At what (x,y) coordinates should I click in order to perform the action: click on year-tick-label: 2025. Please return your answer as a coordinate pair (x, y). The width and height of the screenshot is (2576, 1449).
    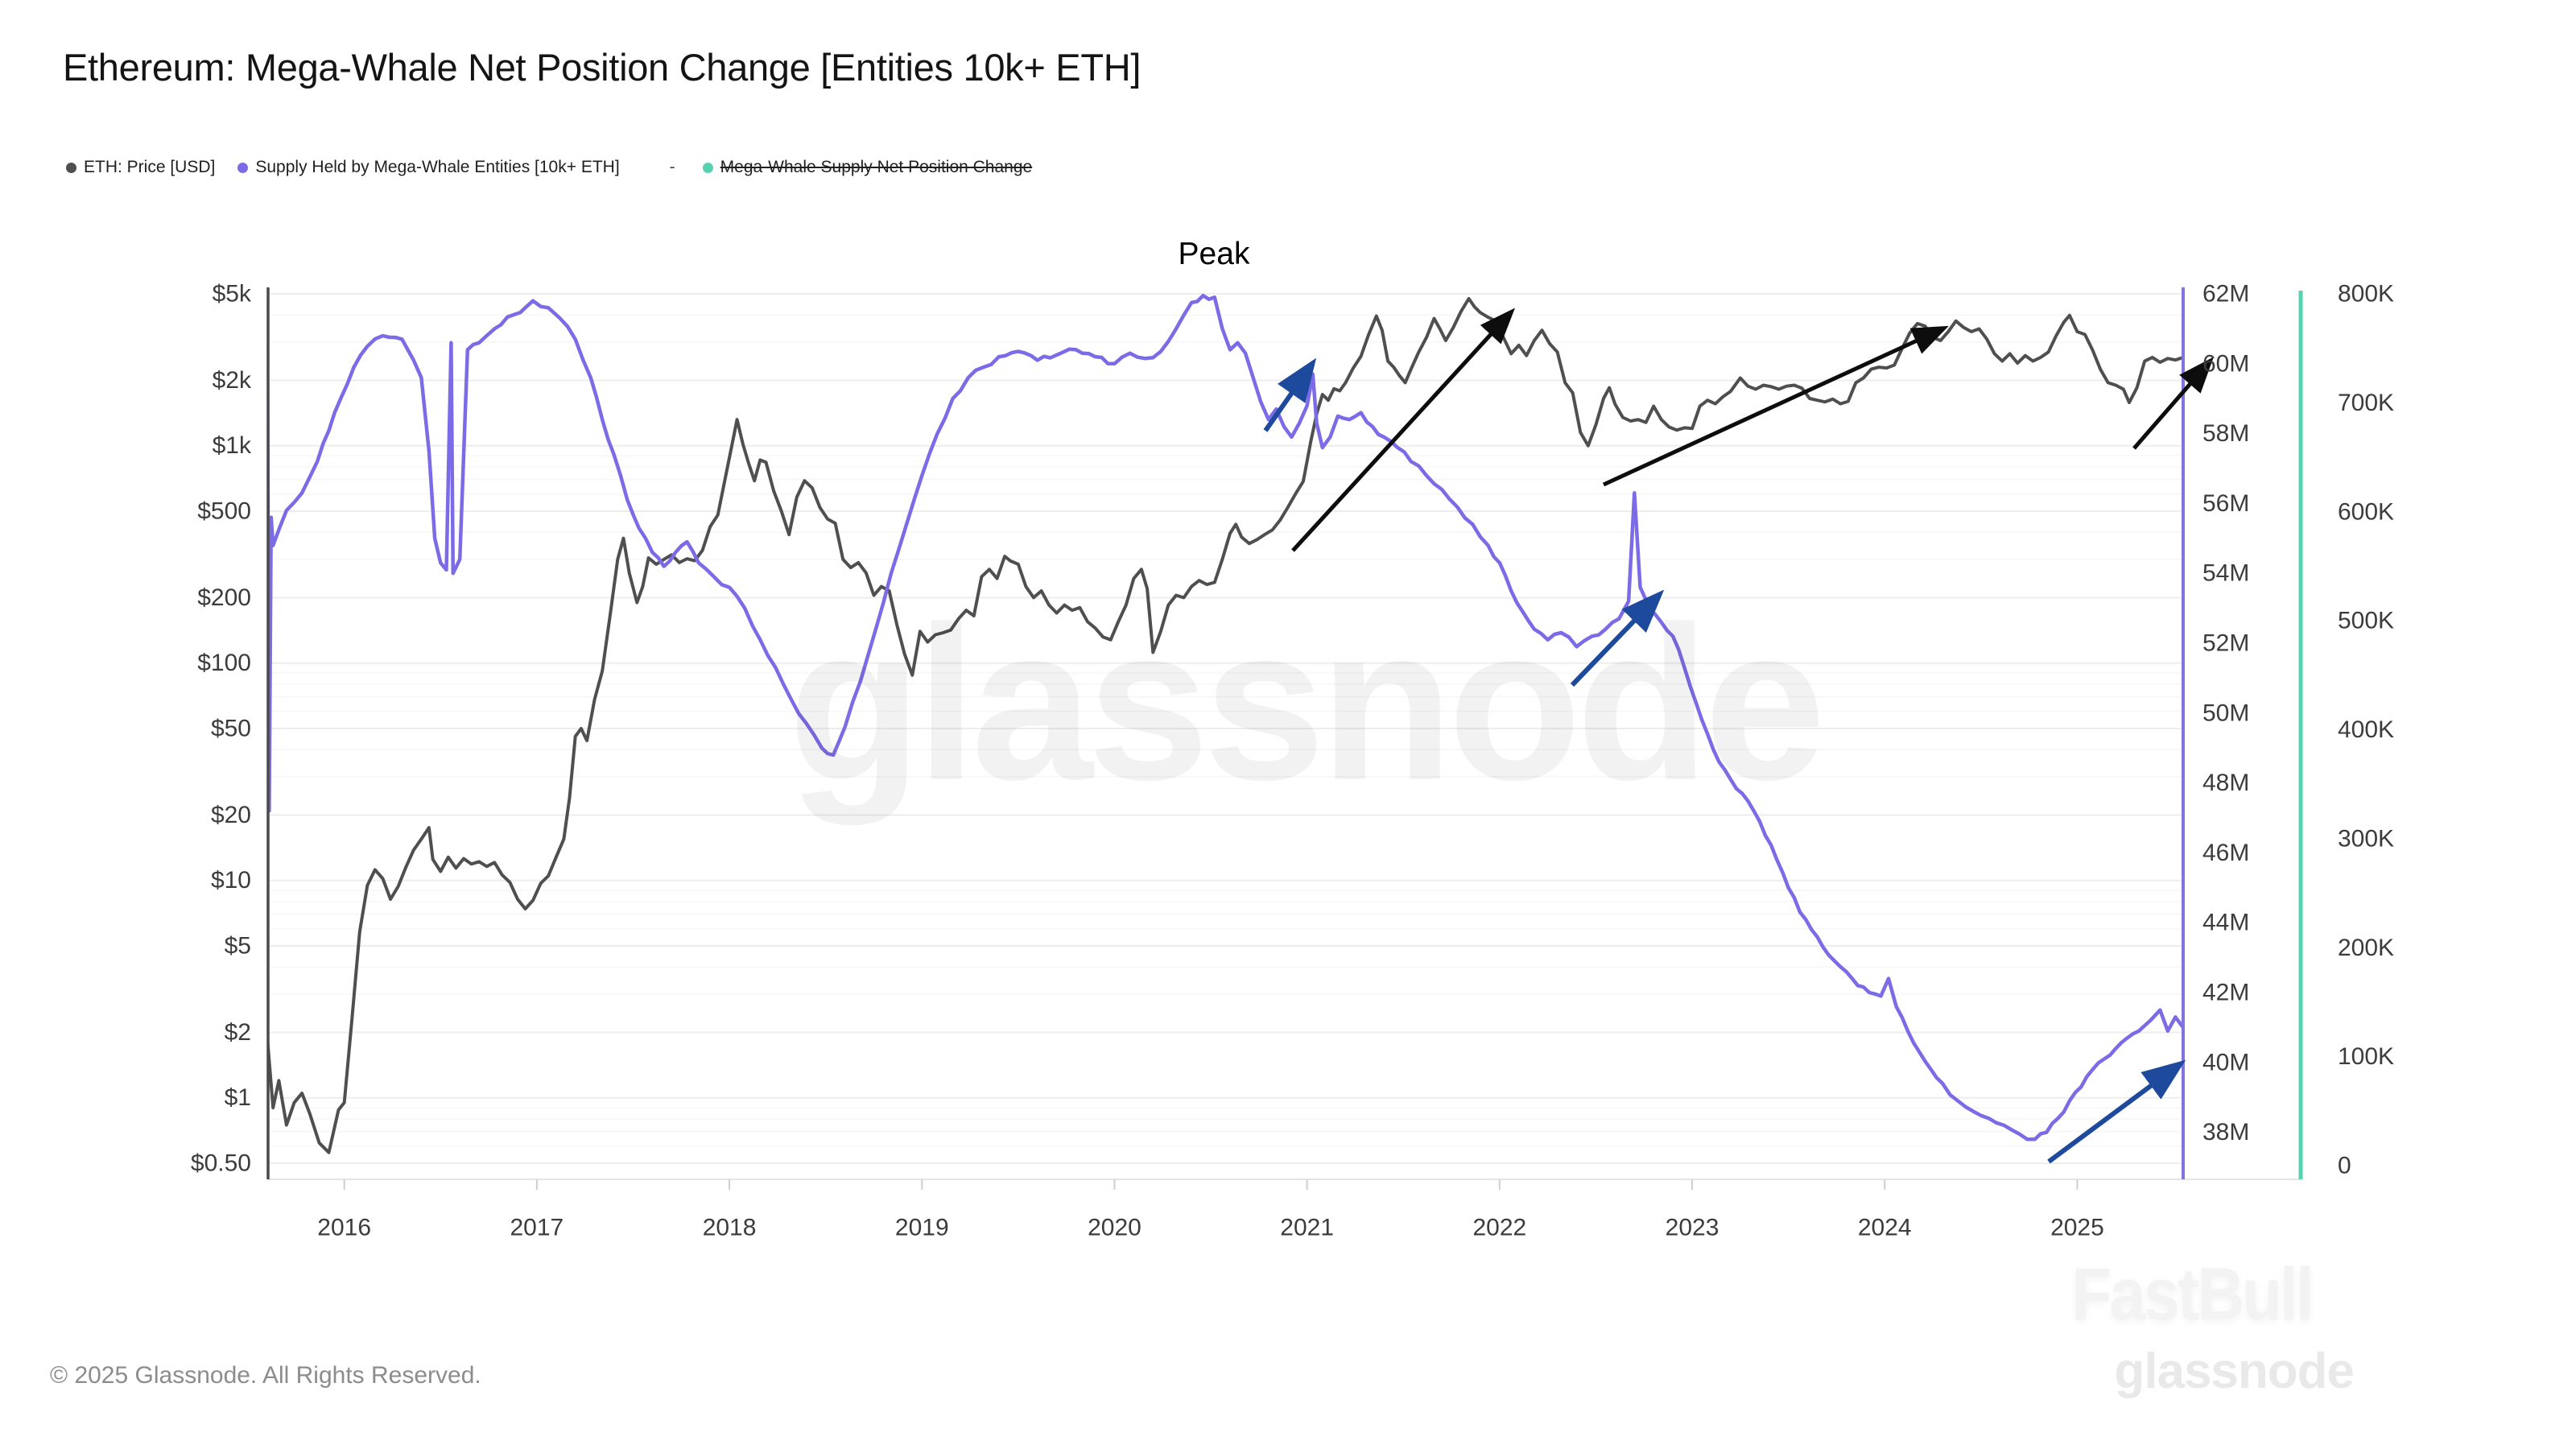
    Looking at the image, I should click on (2077, 1228).